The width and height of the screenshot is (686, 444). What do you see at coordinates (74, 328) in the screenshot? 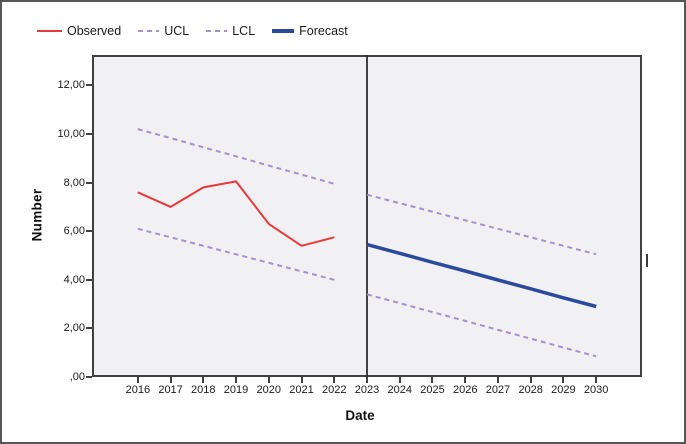
I see `y-tick-label: 2,00` at bounding box center [74, 328].